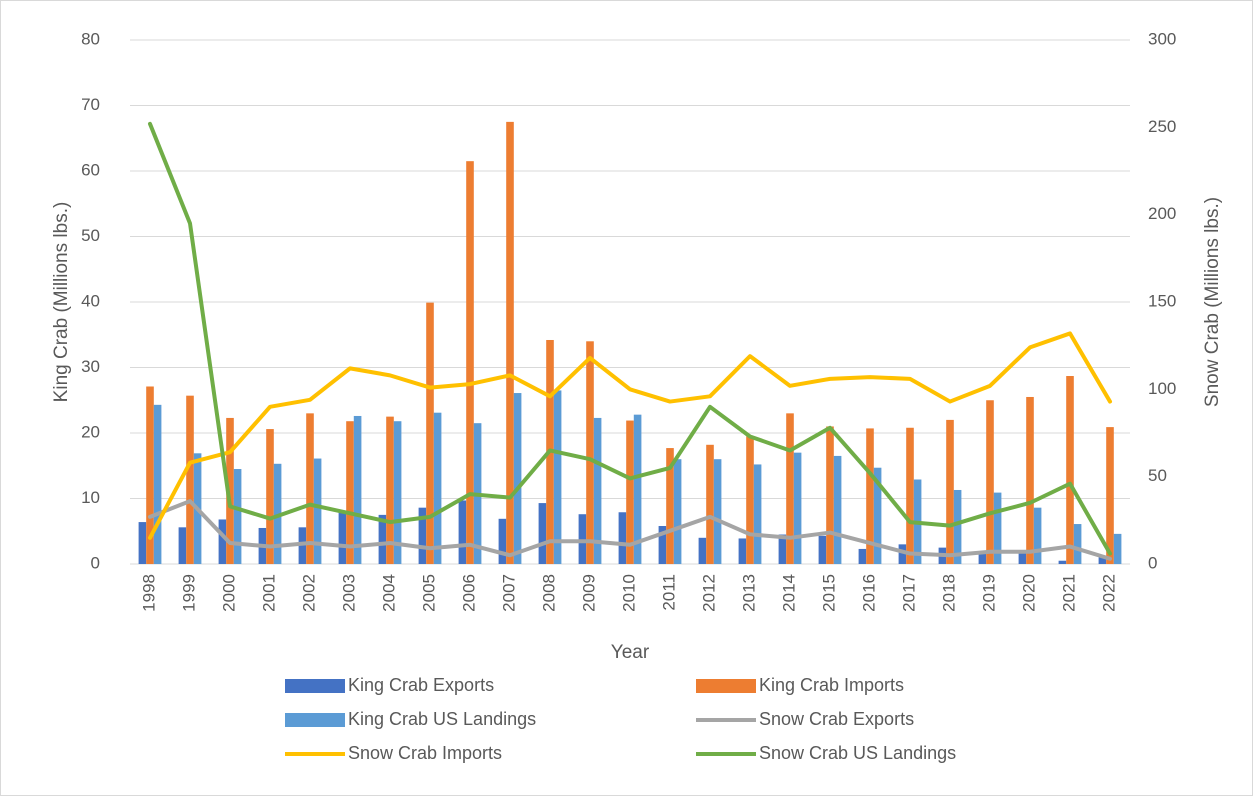  Describe the element at coordinates (668, 592) in the screenshot. I see `x-tick-label: 2011` at that location.